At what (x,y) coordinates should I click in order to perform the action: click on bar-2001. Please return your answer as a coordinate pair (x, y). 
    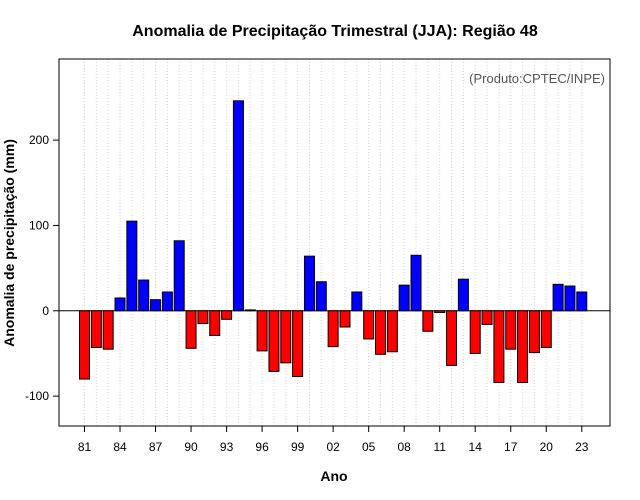
    Looking at the image, I should click on (321, 296).